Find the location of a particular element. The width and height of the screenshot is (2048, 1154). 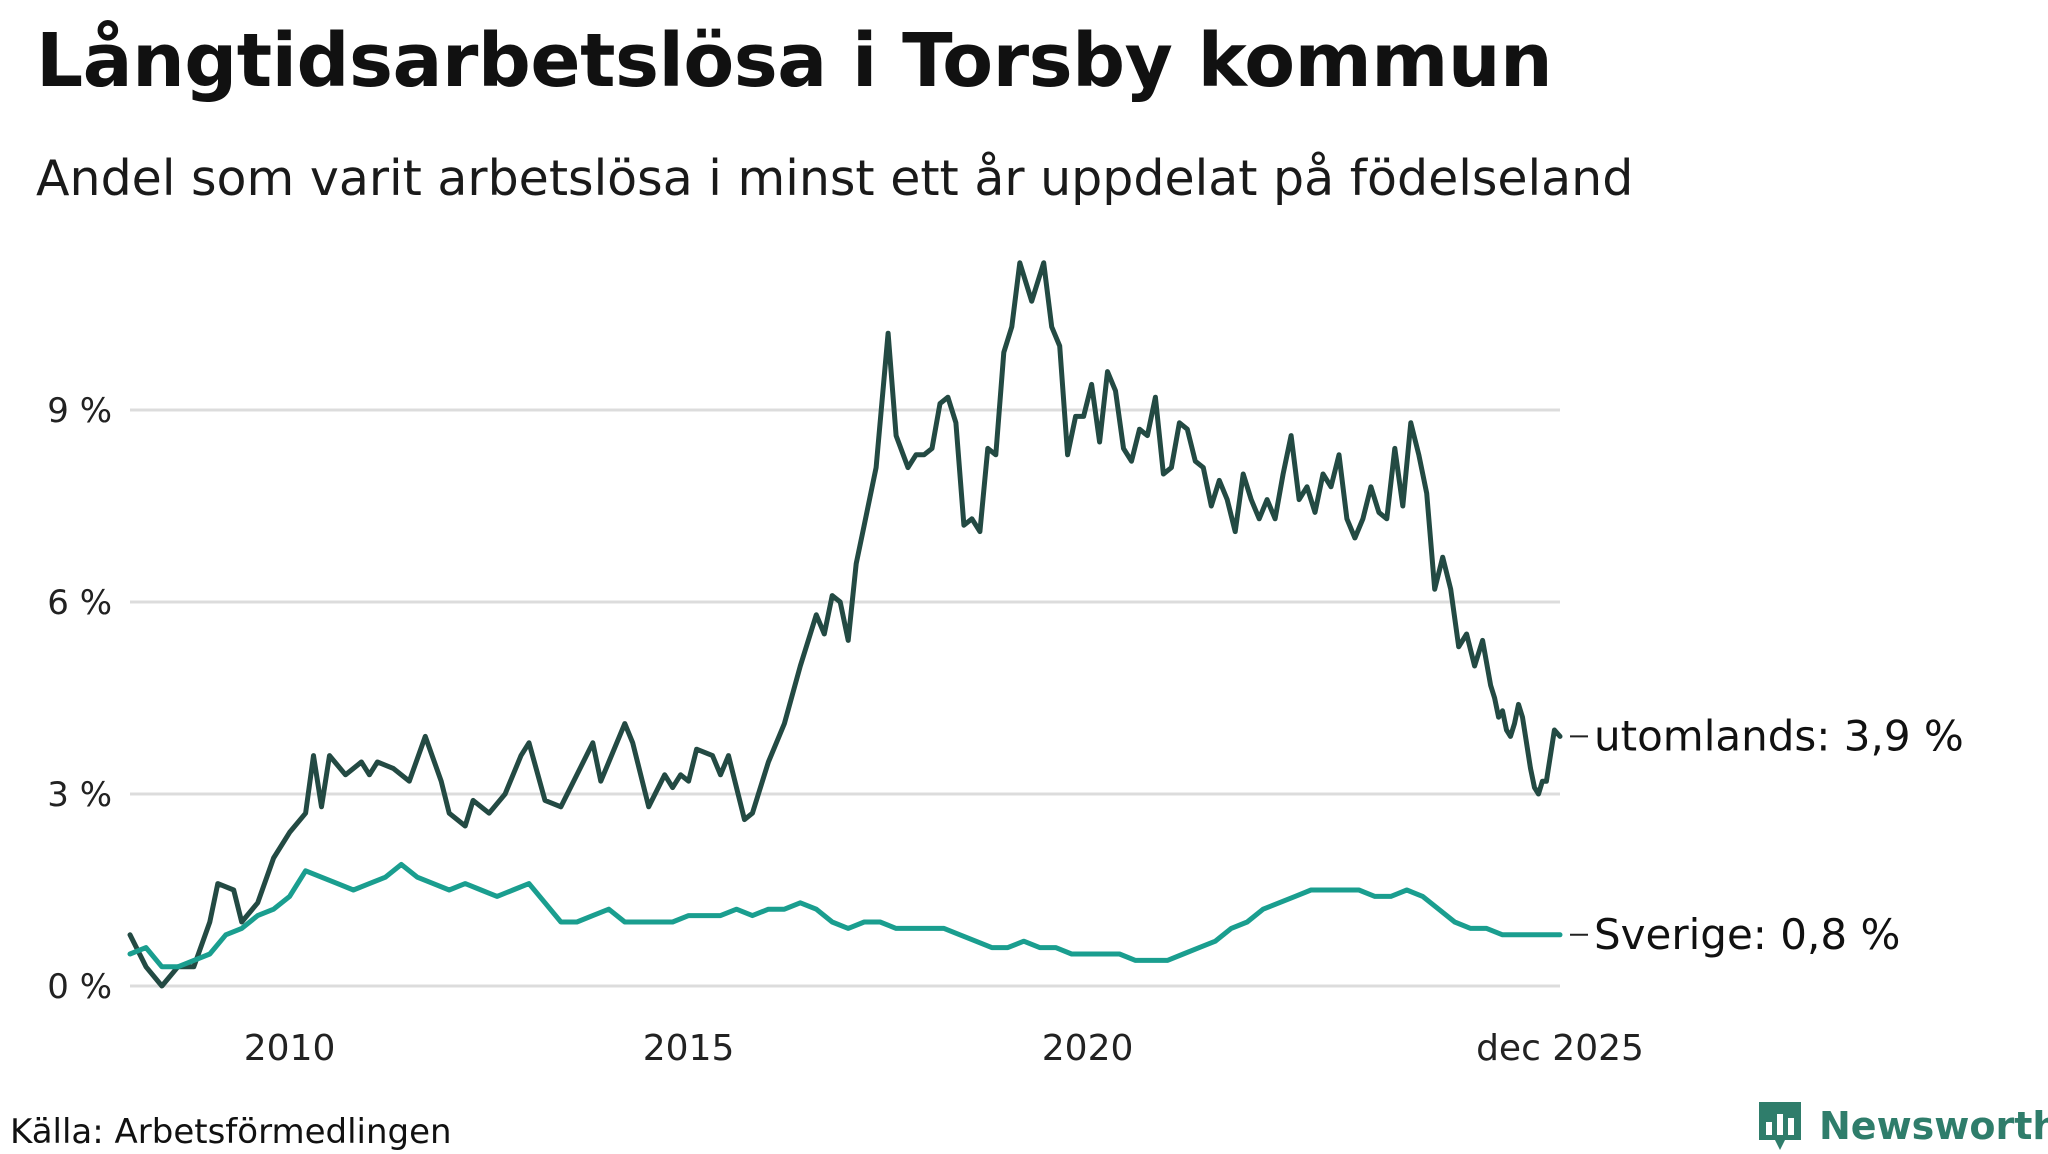

x-tick-label: 2010 is located at coordinates (290, 1048).